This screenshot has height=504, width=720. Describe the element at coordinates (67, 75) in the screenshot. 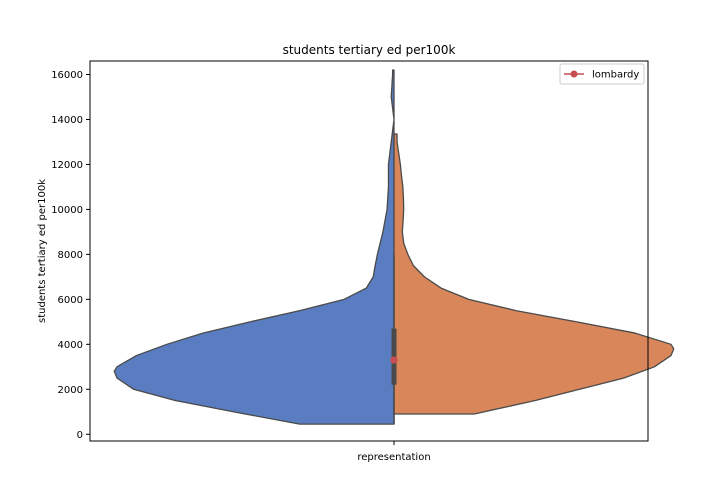

I see `y-tick-label-16000: 16000` at that location.